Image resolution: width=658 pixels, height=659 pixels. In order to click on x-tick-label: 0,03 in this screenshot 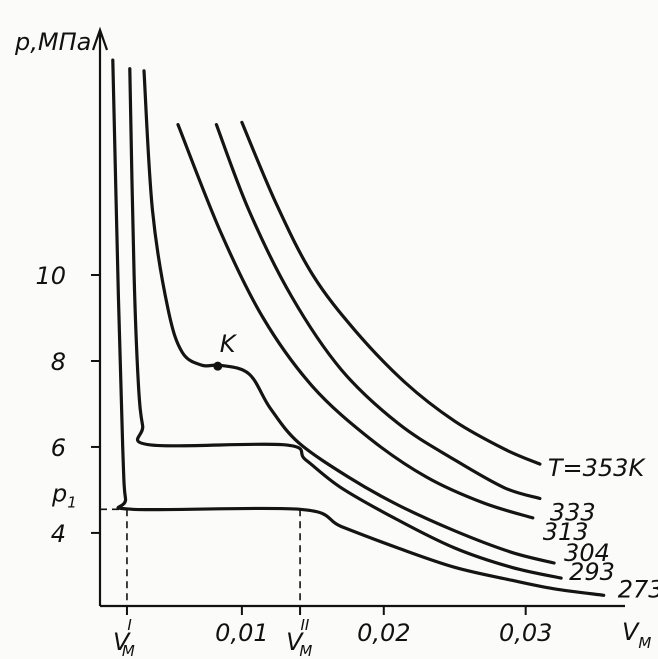, I will do `click(525, 633)`.